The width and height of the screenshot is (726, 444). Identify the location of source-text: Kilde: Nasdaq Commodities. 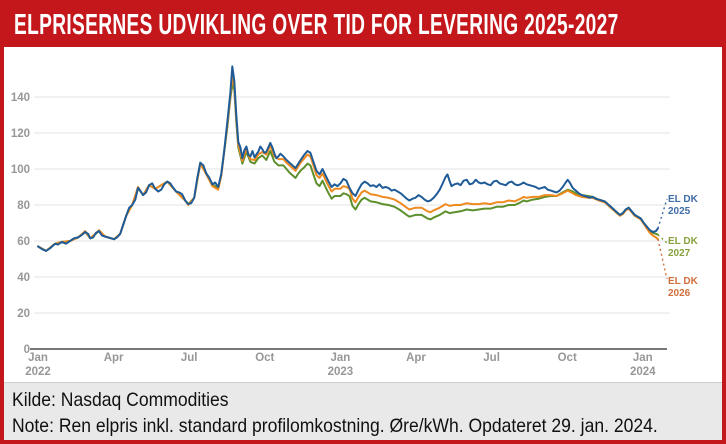
(120, 400).